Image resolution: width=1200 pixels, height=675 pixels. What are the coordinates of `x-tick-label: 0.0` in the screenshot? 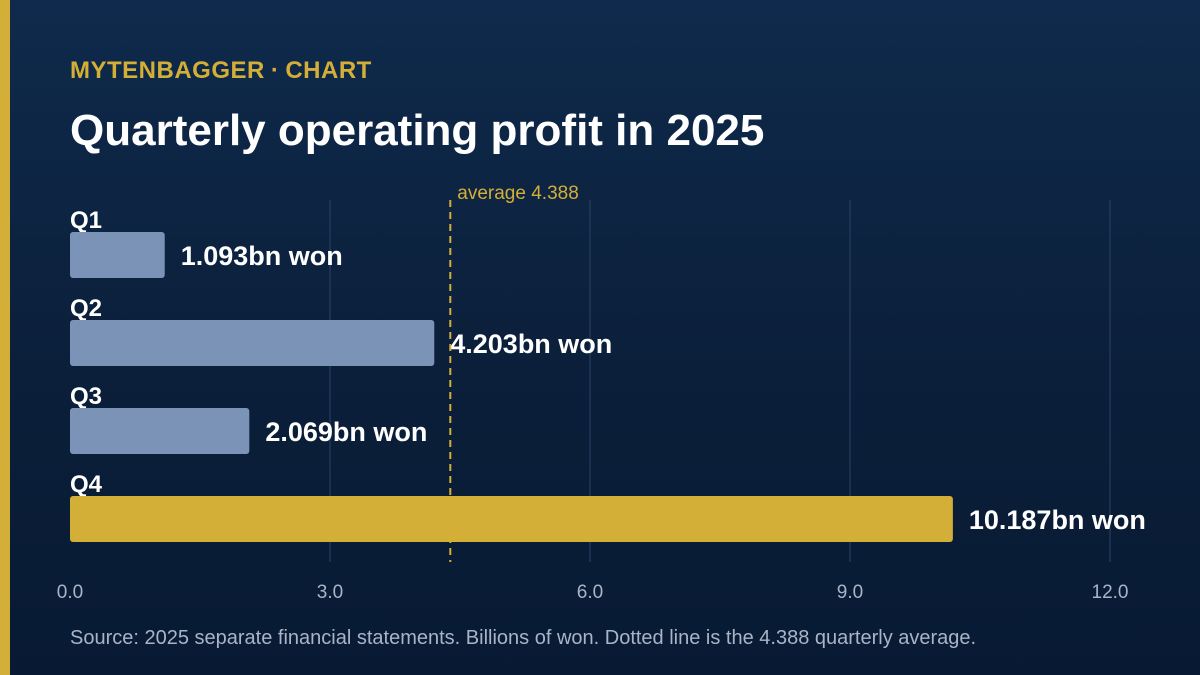 It's located at (70, 592).